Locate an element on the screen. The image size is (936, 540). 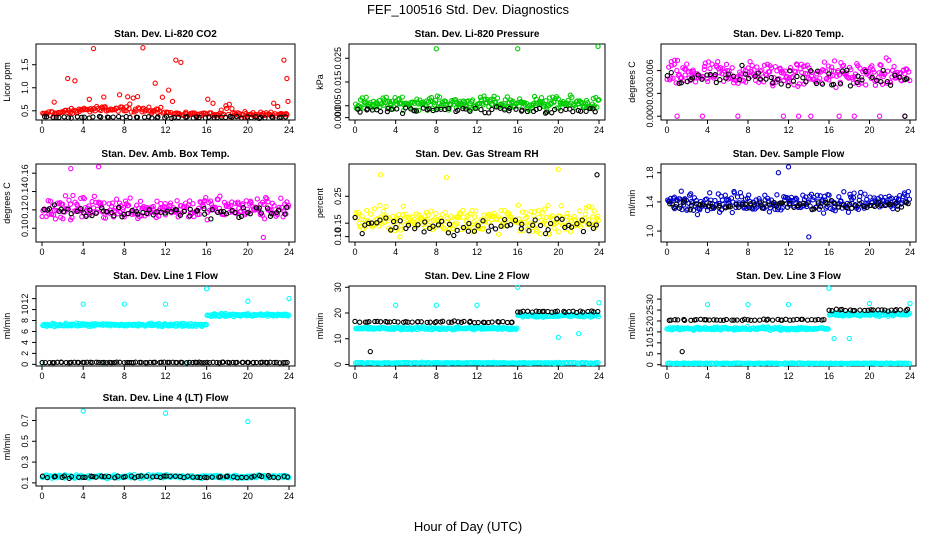
y-tick-label: 8 is located at coordinates (25, 320).